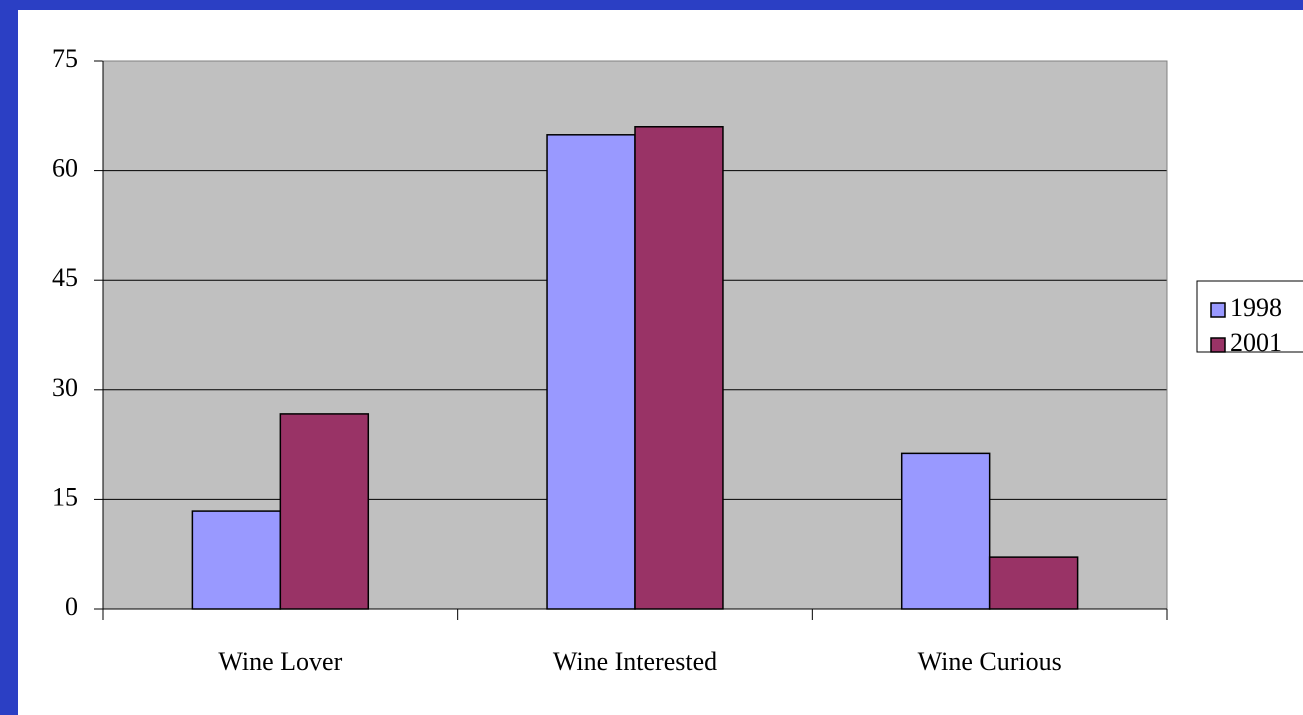 The width and height of the screenshot is (1303, 715). What do you see at coordinates (65, 387) in the screenshot?
I see `y-tick-label: 30` at bounding box center [65, 387].